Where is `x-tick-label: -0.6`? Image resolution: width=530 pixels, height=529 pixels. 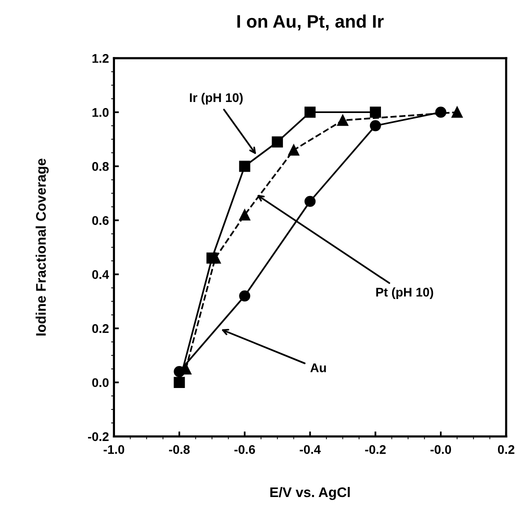
x-tick-label: -0.6 is located at coordinates (244, 449).